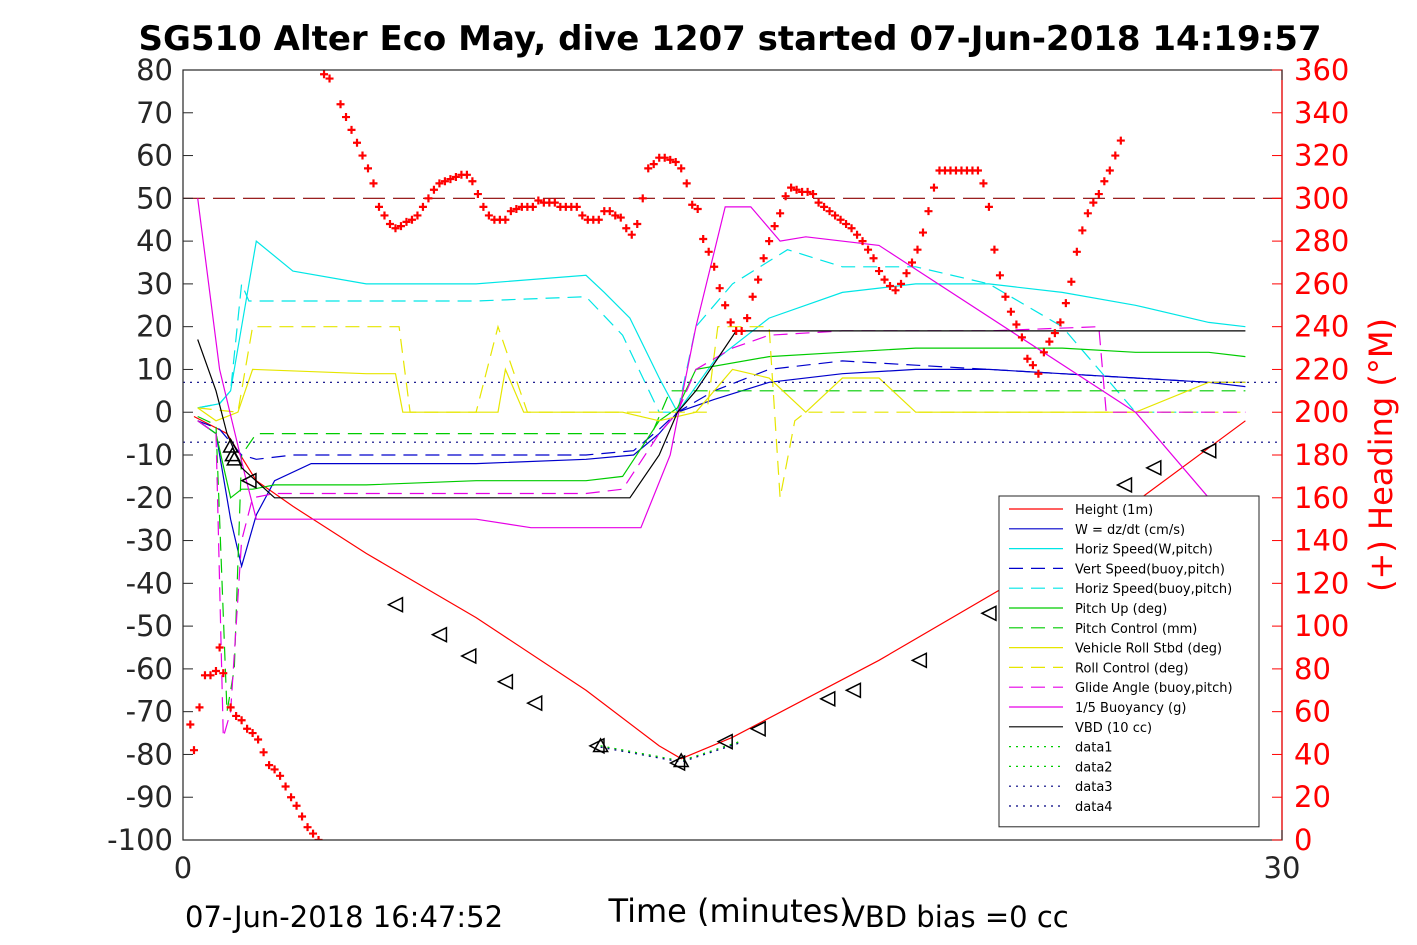 The image size is (1417, 945). What do you see at coordinates (154, 284) in the screenshot?
I see `y-tick-label-5: 30` at bounding box center [154, 284].